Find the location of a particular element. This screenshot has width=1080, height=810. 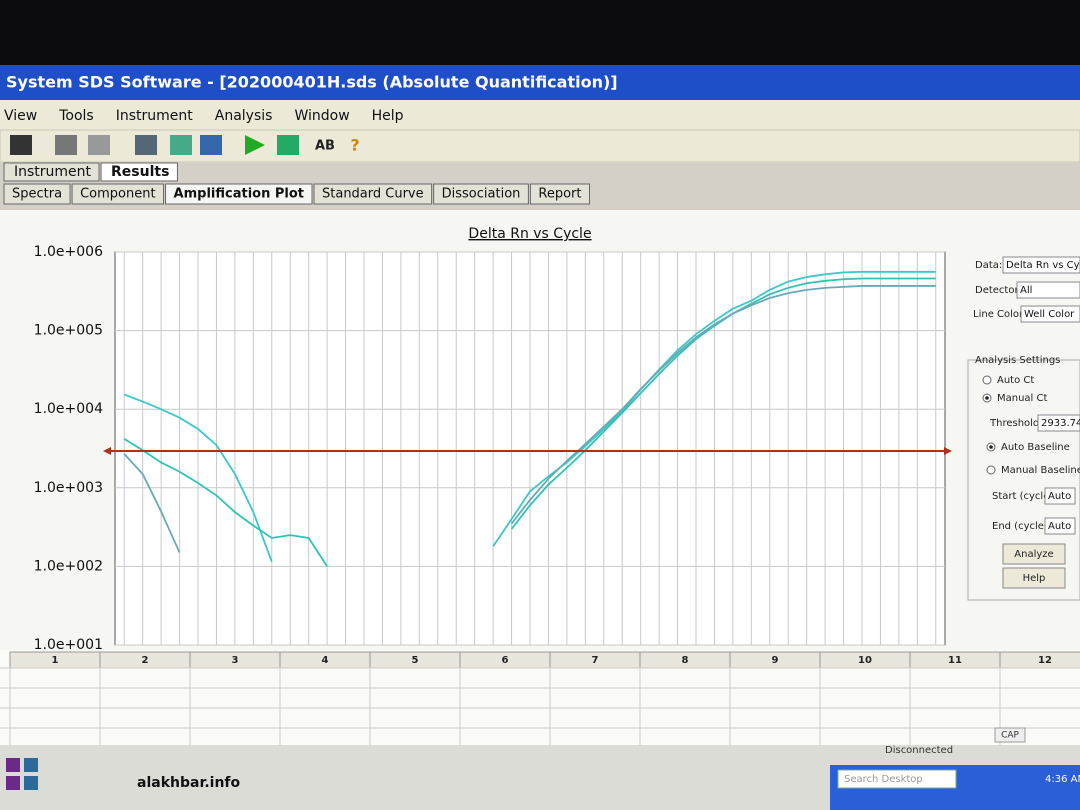

help-icon: ? is located at coordinates (354, 145).